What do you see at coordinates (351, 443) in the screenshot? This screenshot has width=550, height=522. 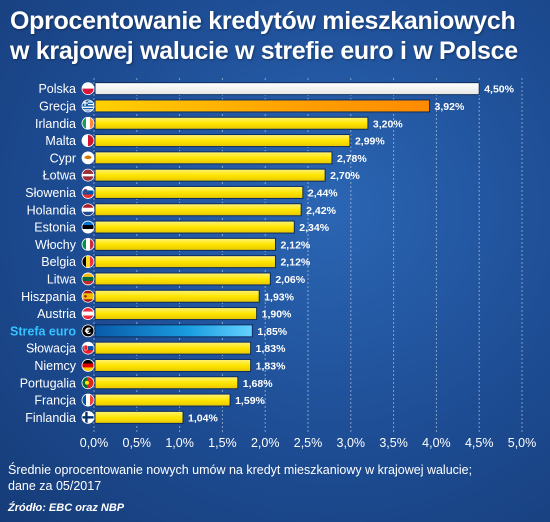 I see `x-tick-label: 3,0%` at bounding box center [351, 443].